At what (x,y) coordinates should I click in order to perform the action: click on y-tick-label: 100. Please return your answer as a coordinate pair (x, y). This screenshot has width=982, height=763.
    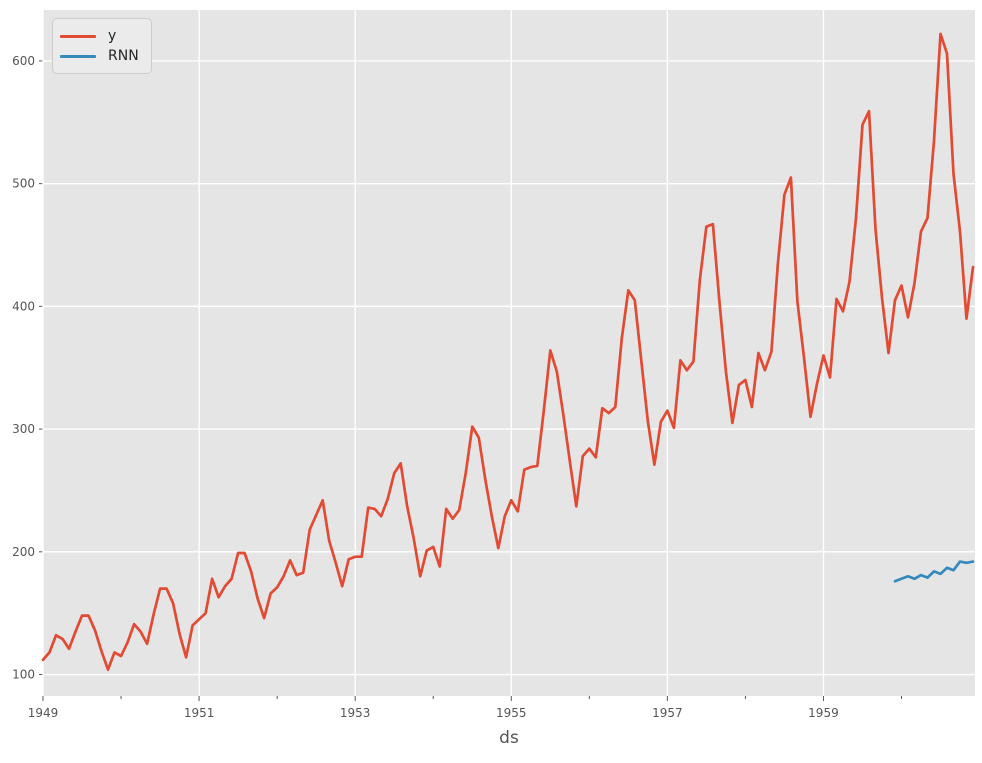
    Looking at the image, I should click on (23, 675).